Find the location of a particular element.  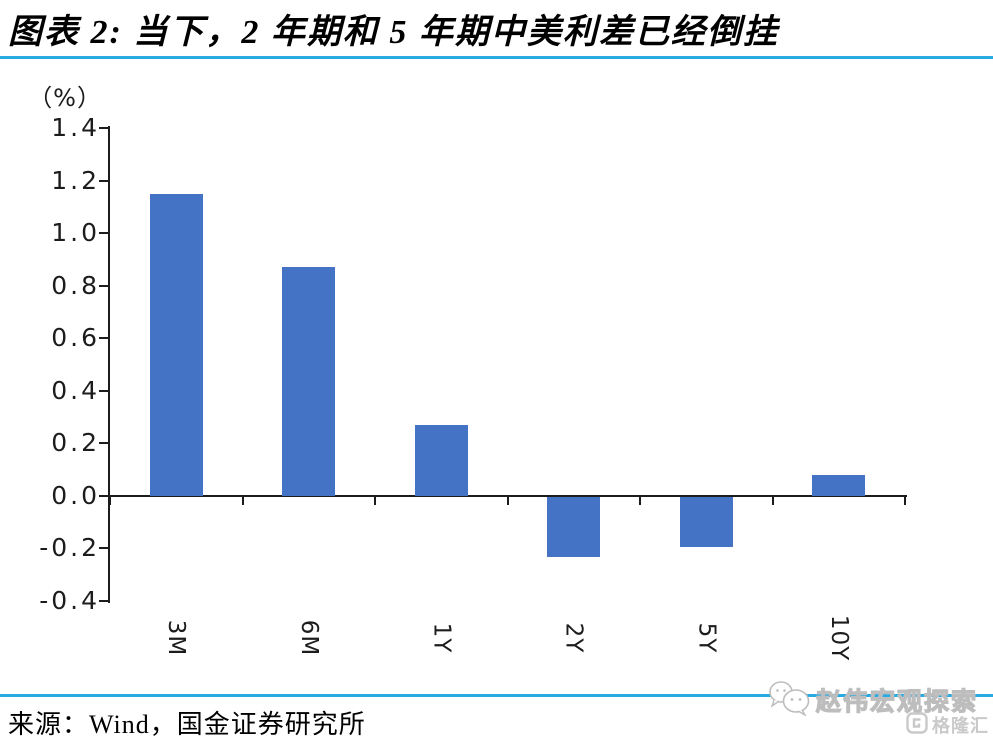

x-category-label: 5Y is located at coordinates (706, 638).